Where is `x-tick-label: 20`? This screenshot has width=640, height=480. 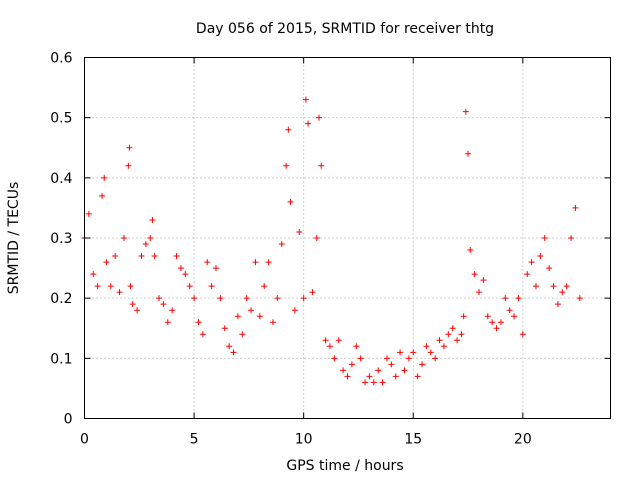
x-tick-label: 20 is located at coordinates (523, 440).